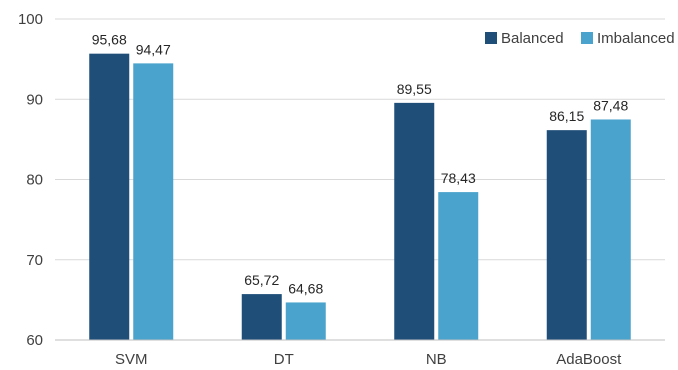 This screenshot has height=370, width=678. Describe the element at coordinates (153, 49) in the screenshot. I see `data-label: 94,47` at that location.